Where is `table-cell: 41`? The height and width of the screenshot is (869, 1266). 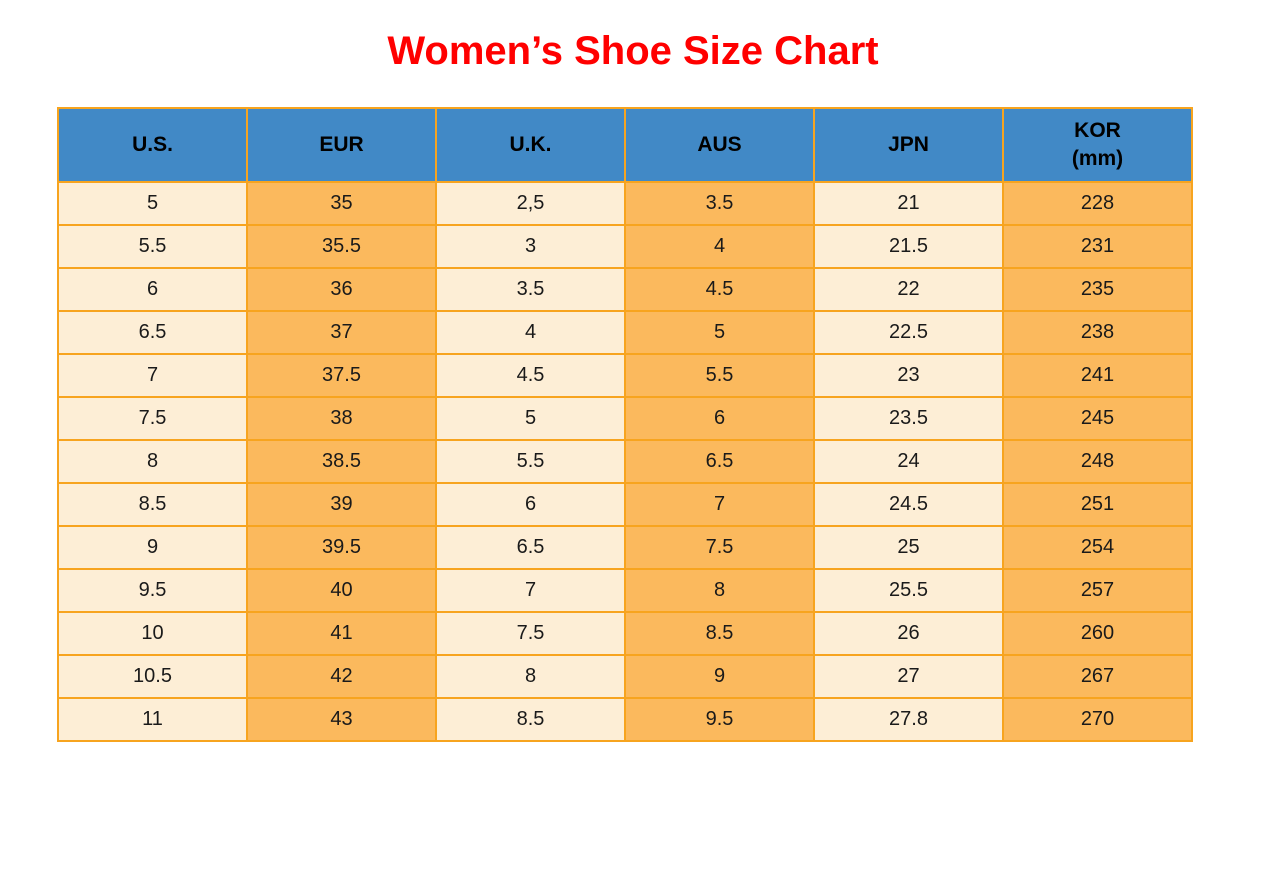
table-cell: 41 is located at coordinates (341, 633).